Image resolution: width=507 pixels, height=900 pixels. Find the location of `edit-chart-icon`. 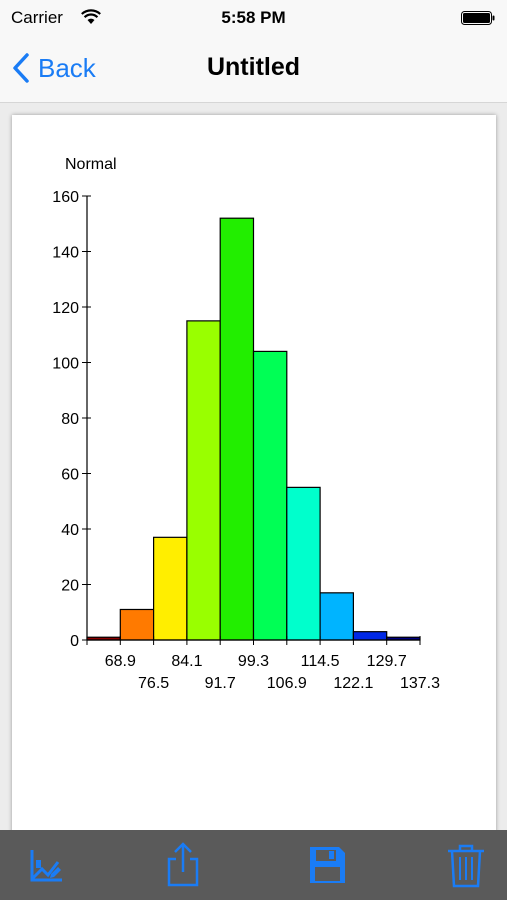

edit-chart-icon is located at coordinates (46, 865).